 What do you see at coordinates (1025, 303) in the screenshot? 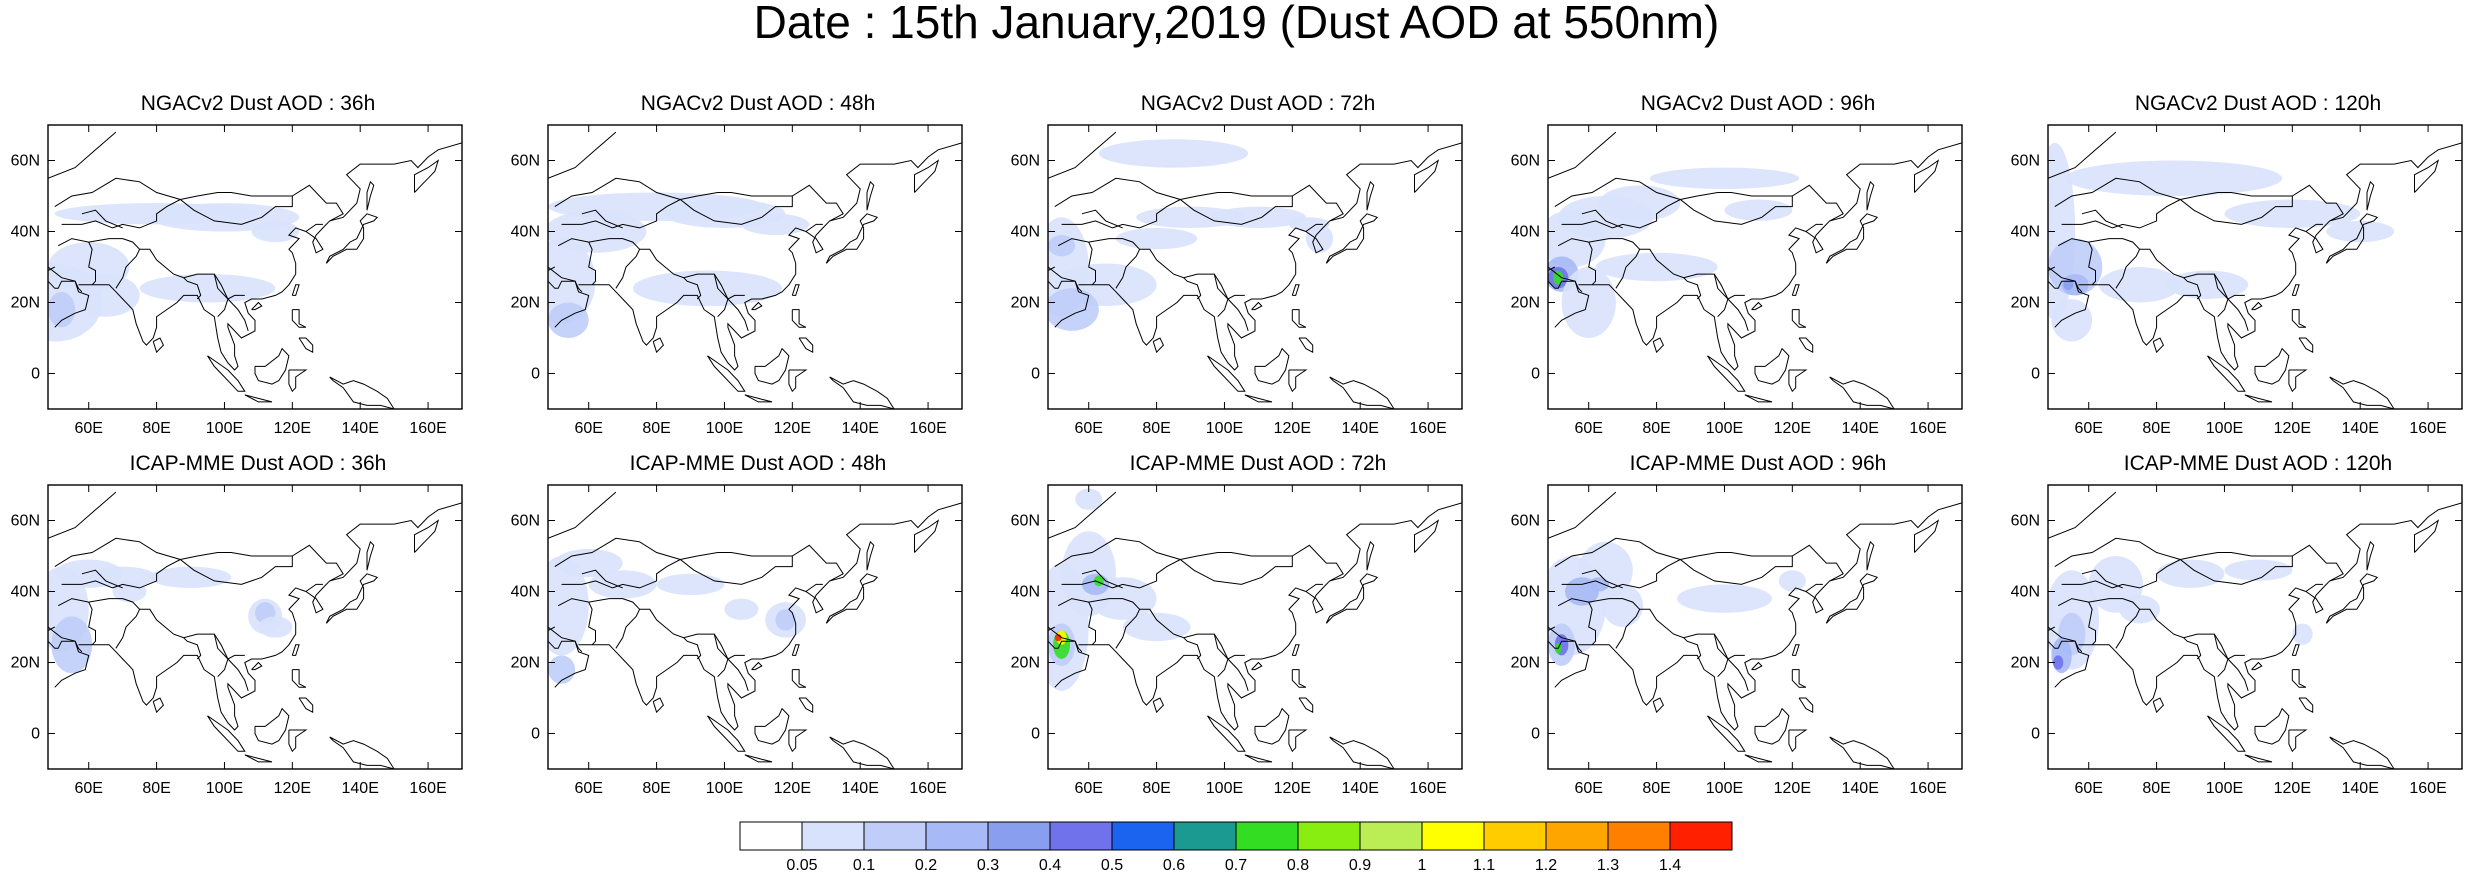
I see `y-tick-label: 20N` at bounding box center [1025, 303].